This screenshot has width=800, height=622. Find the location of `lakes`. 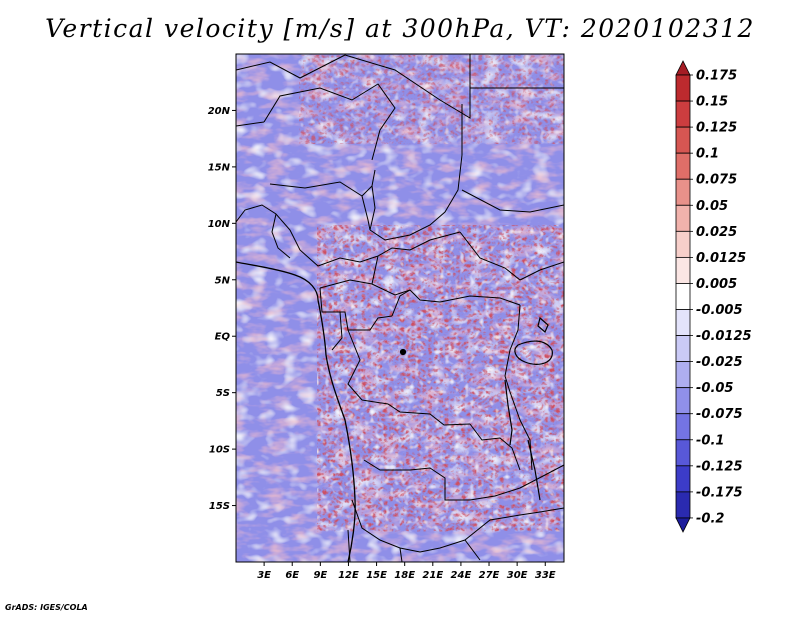

lakes is located at coordinates (476, 408).